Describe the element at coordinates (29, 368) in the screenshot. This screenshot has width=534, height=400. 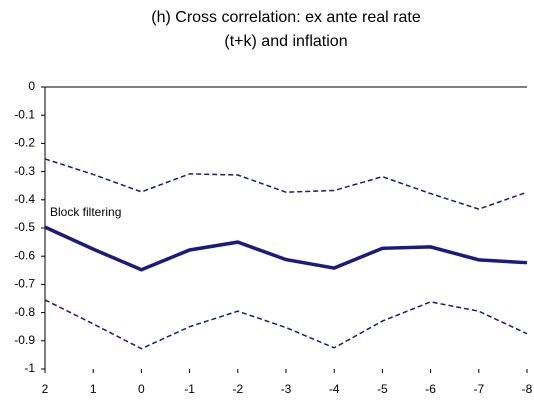
I see `y-tick-label: -1` at that location.